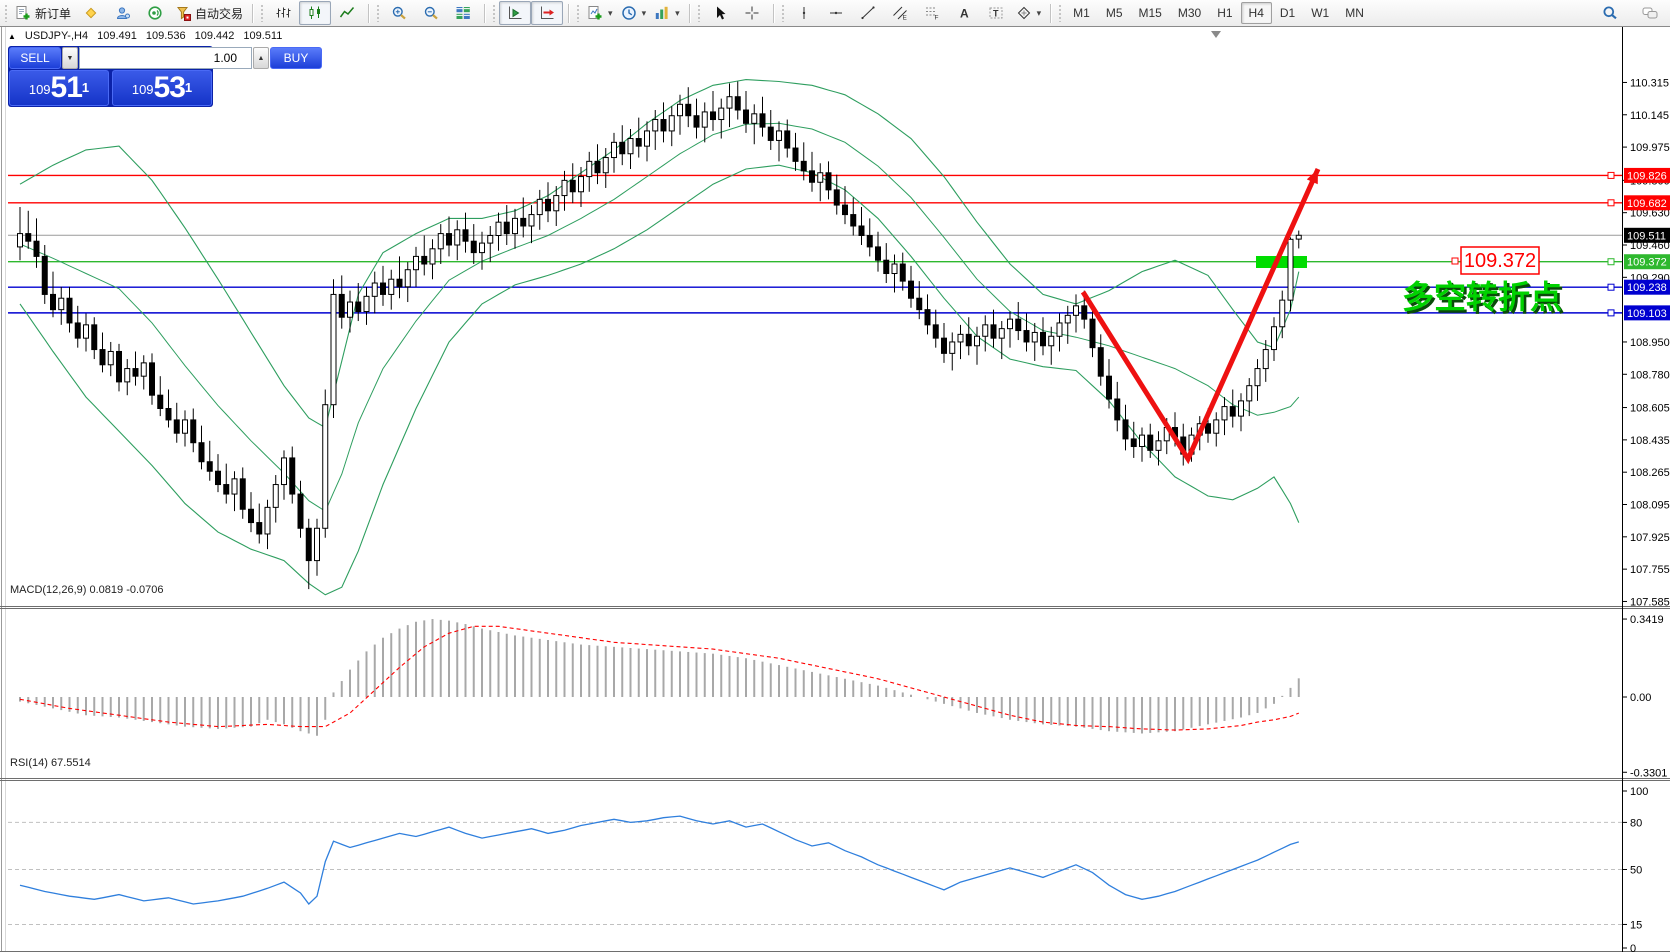  I want to click on callout-anchor, so click(1455, 261).